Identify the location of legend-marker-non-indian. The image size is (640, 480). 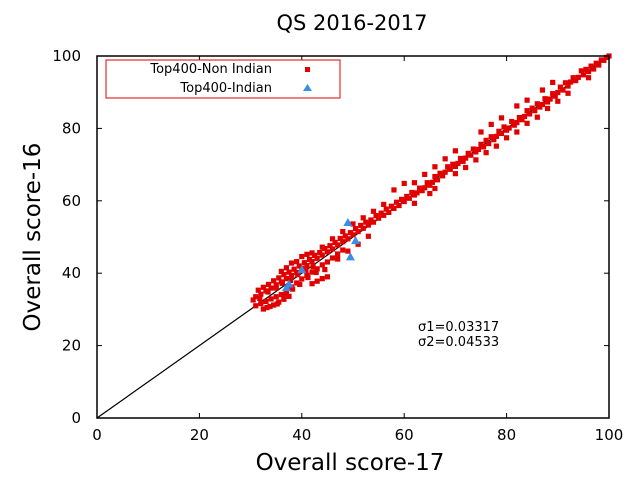
(307, 69).